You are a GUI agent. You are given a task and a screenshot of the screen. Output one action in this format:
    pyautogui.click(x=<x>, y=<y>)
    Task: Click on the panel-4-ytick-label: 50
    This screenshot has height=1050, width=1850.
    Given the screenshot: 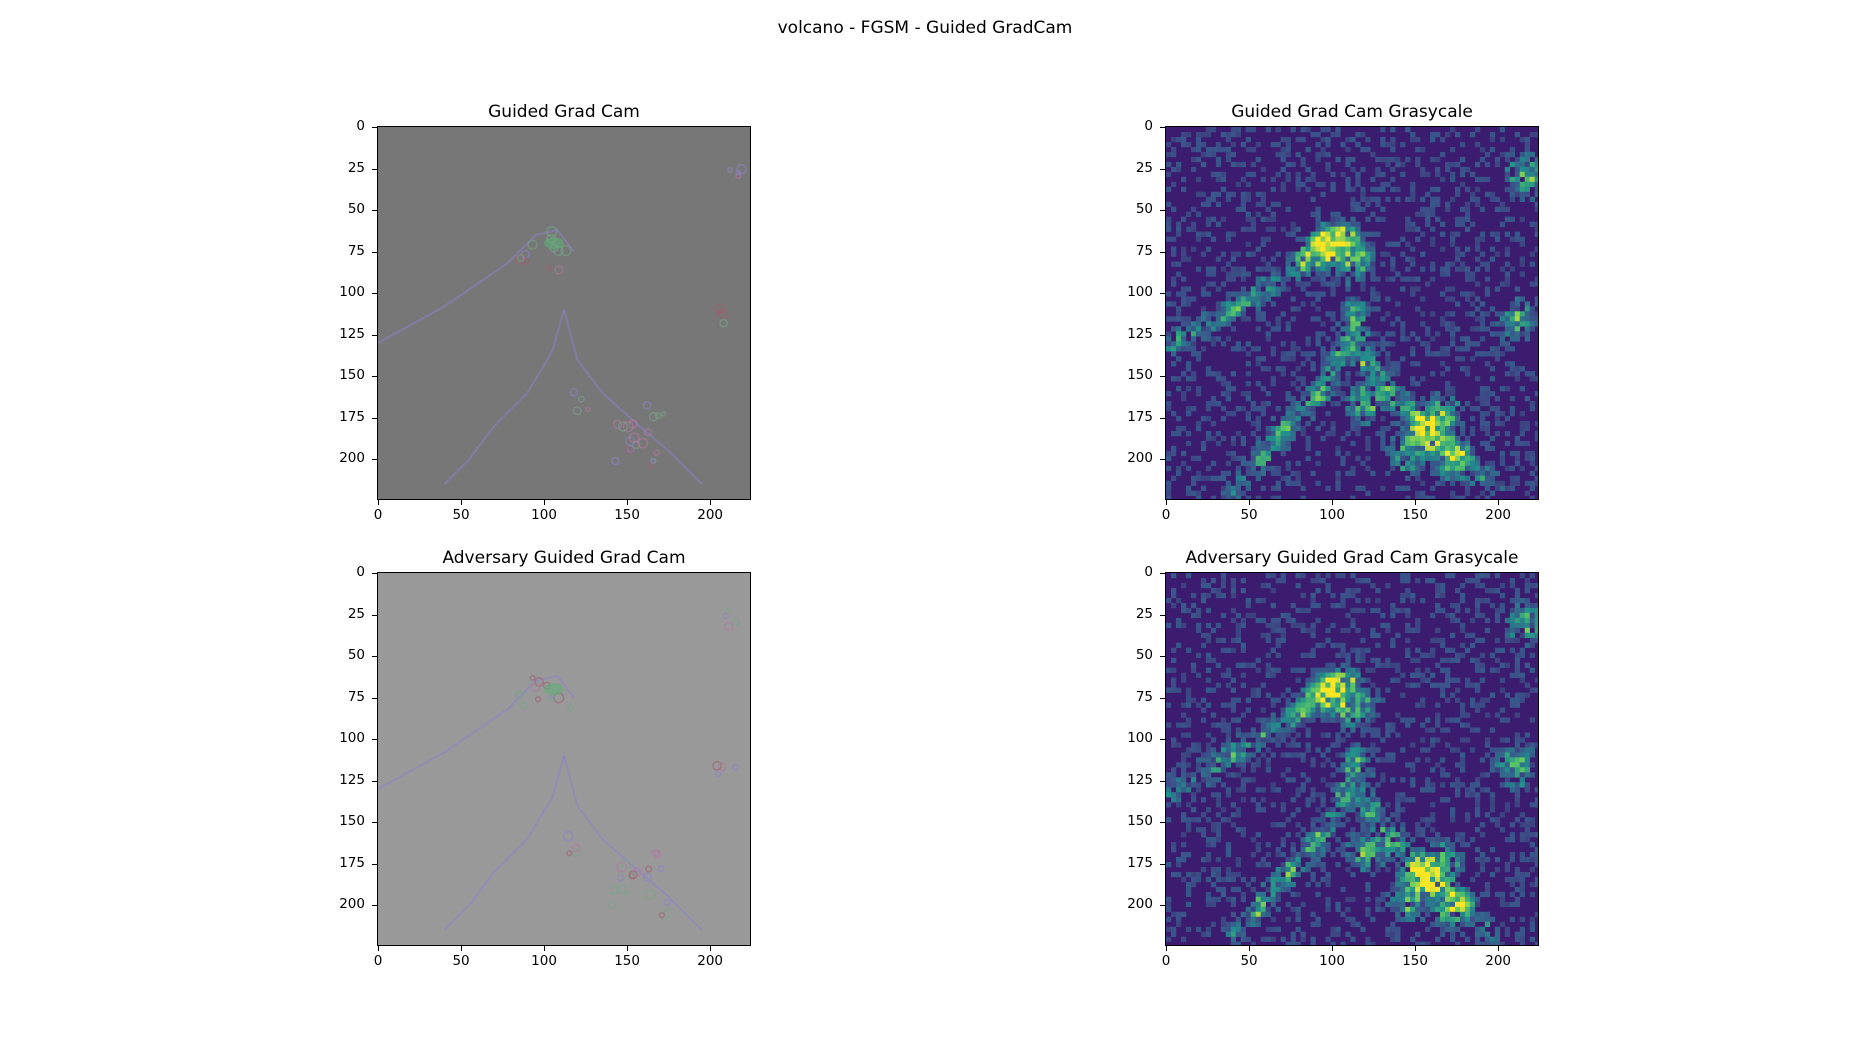 What is the action you would take?
    pyautogui.click(x=1144, y=655)
    